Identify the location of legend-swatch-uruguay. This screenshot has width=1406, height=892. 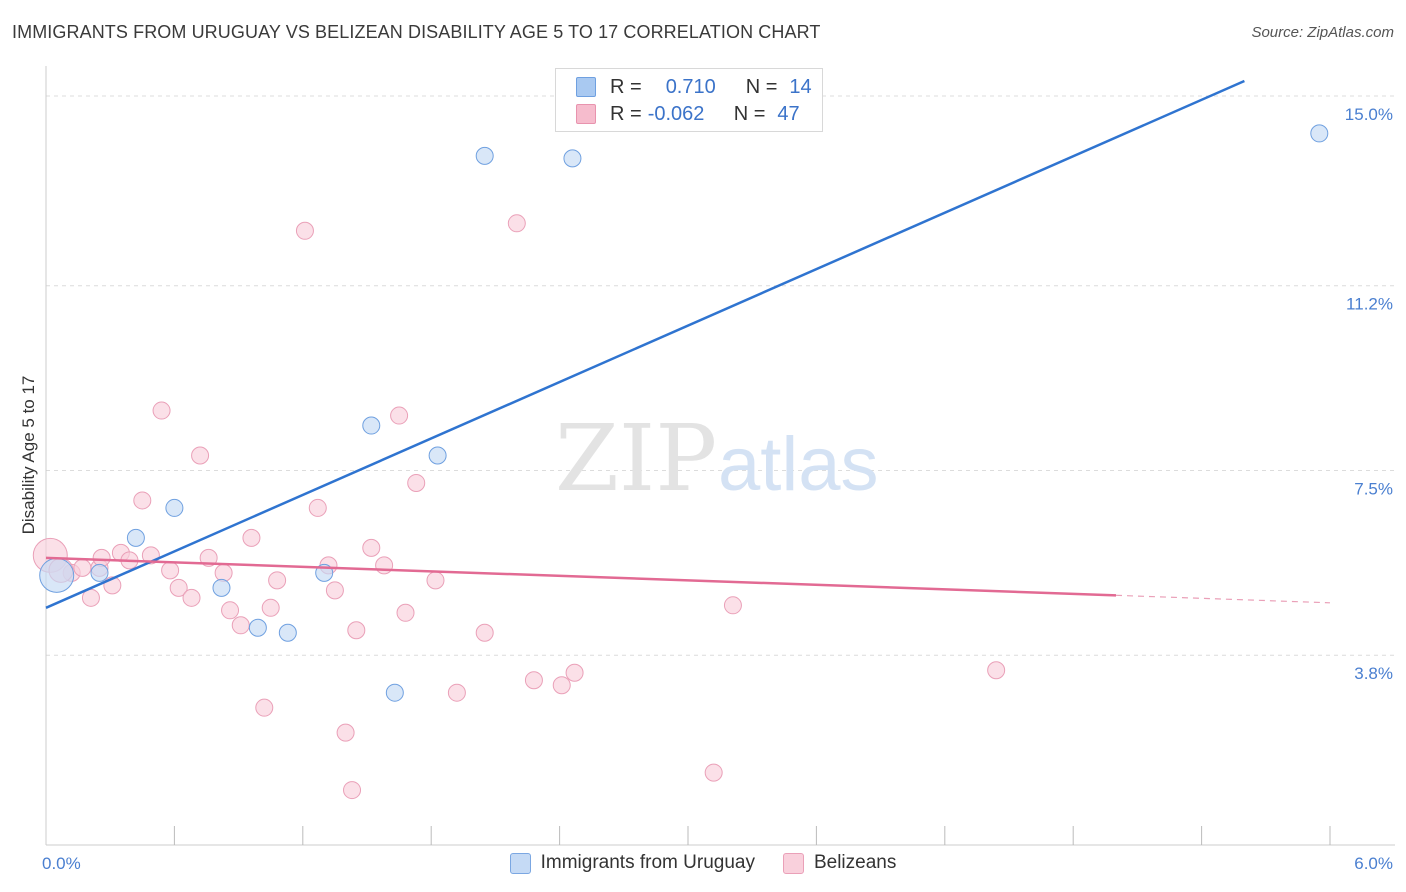
(586, 87).